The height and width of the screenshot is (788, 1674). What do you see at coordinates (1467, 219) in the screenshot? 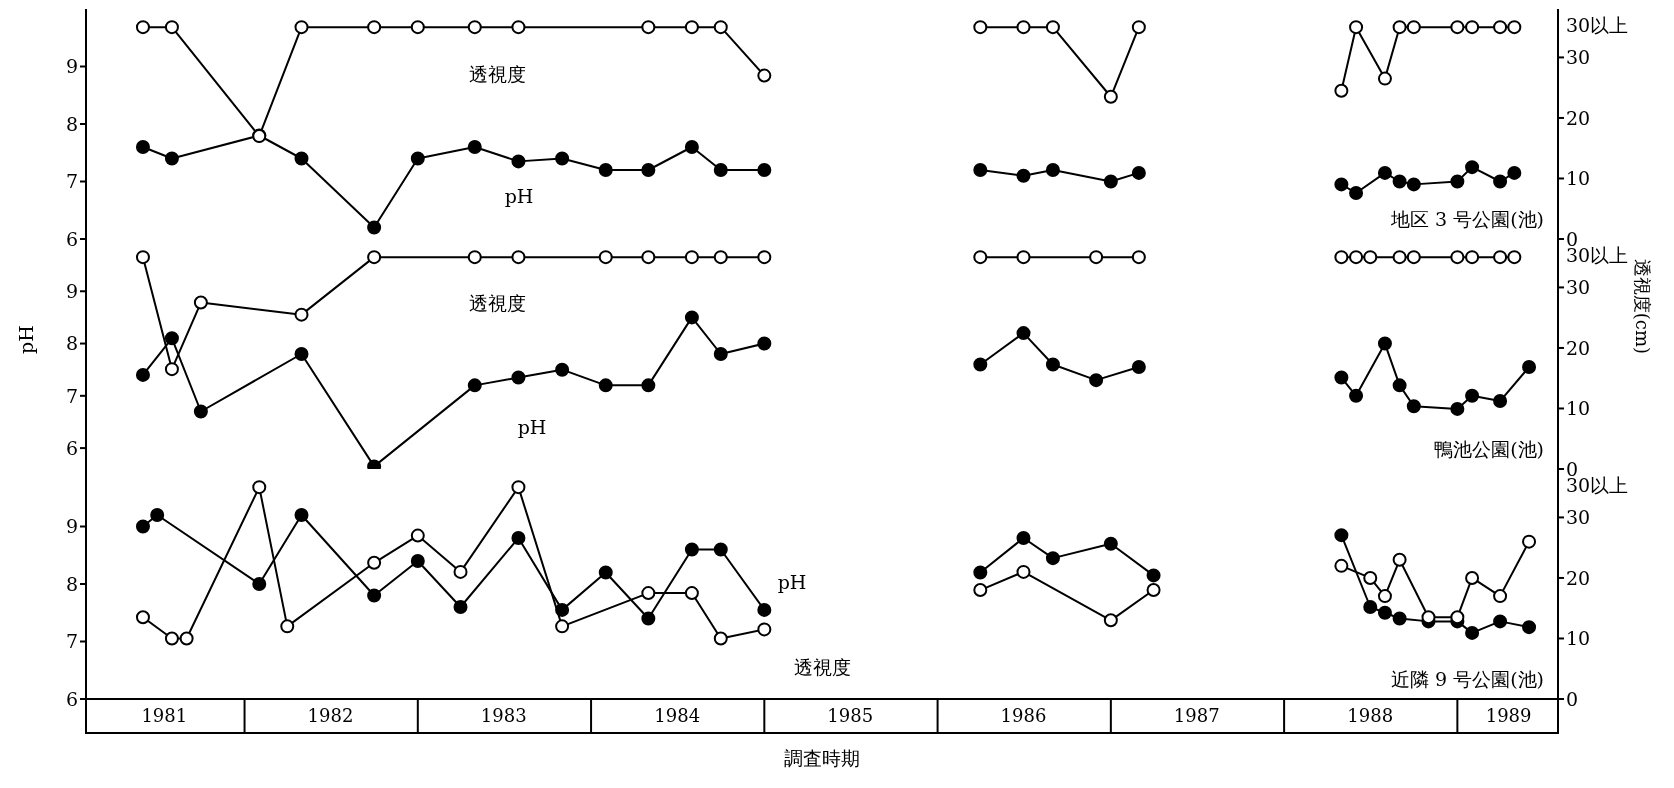
I see `text: 地区 3 号公園(池)` at bounding box center [1467, 219].